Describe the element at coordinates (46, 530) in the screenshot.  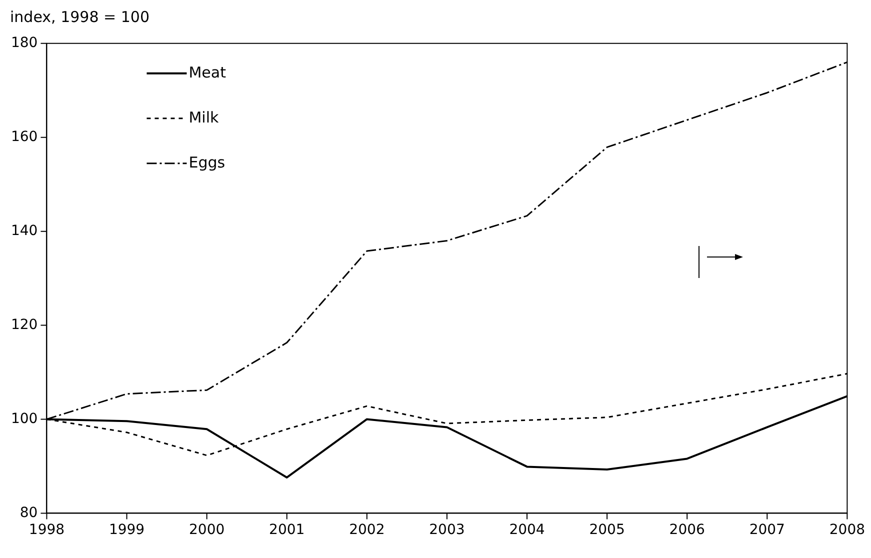
I see `x-tick-label: 1998` at that location.